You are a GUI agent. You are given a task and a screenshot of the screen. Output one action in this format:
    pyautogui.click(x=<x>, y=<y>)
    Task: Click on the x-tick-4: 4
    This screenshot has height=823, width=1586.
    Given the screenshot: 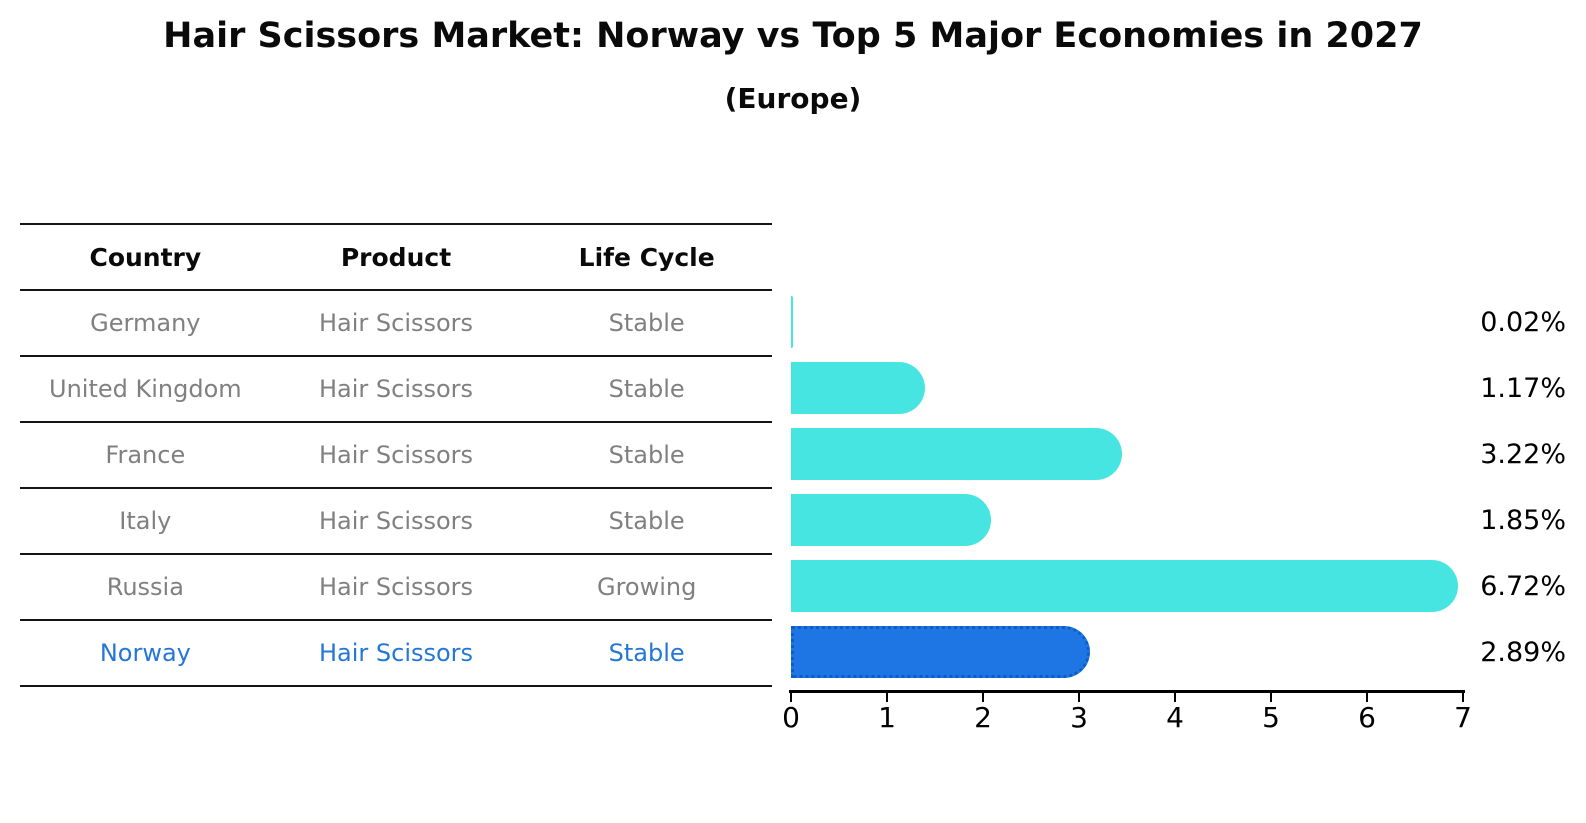 What is the action you would take?
    pyautogui.click(x=1175, y=713)
    